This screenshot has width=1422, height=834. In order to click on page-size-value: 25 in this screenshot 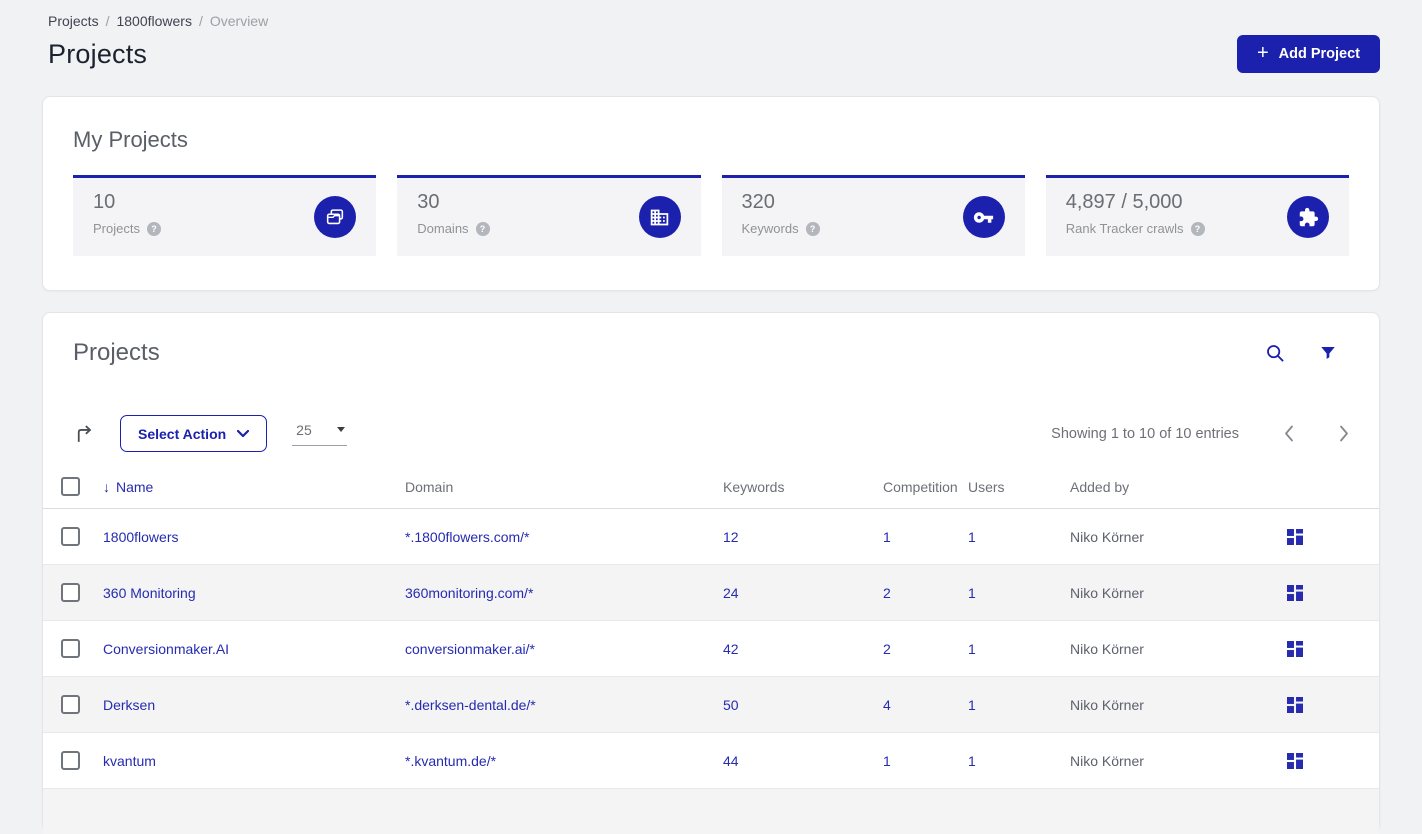, I will do `click(304, 429)`.